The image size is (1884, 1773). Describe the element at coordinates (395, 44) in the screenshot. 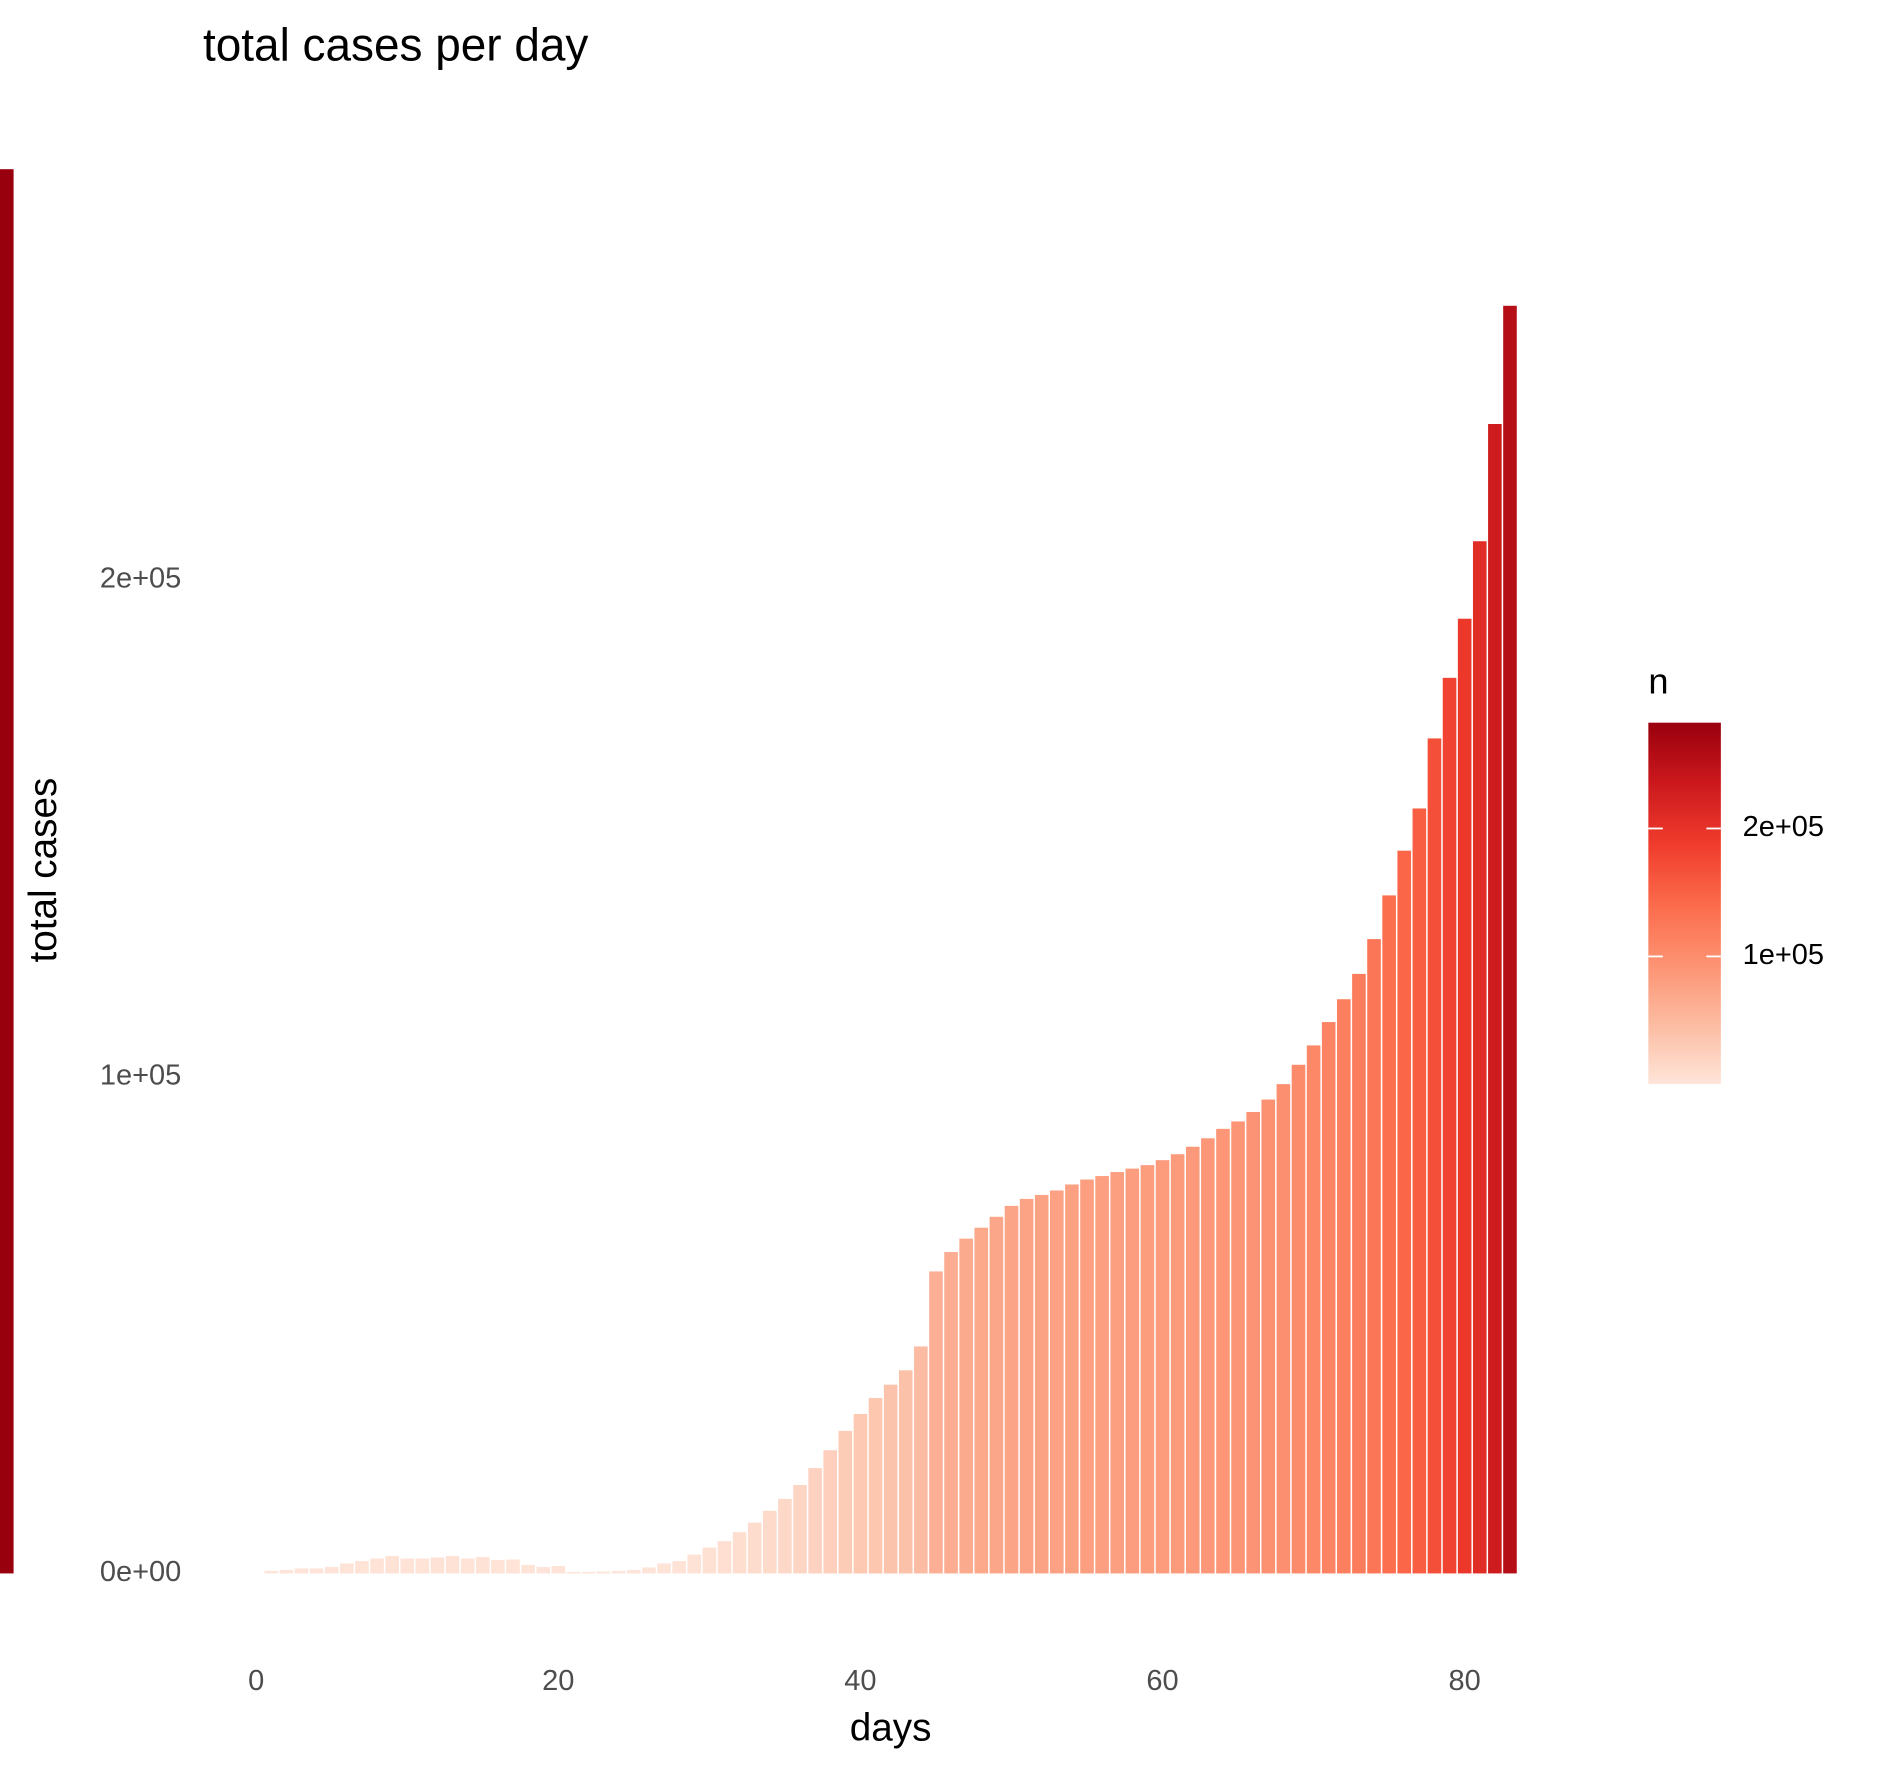

I see `chart-title: total cases per day` at that location.